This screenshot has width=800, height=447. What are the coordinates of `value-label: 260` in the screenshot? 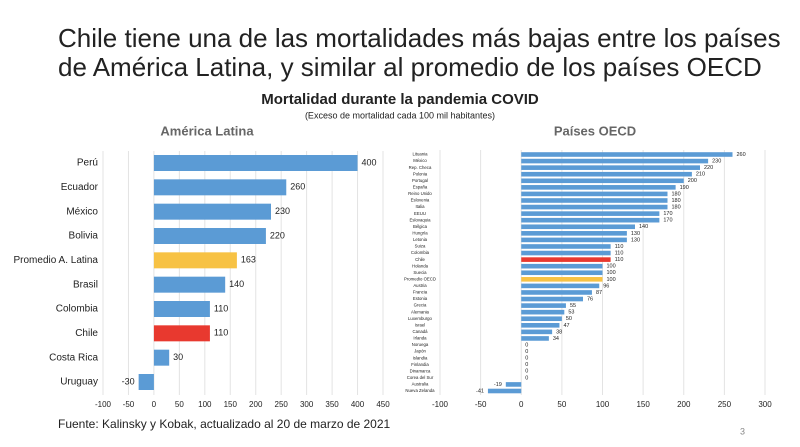 It's located at (741, 155).